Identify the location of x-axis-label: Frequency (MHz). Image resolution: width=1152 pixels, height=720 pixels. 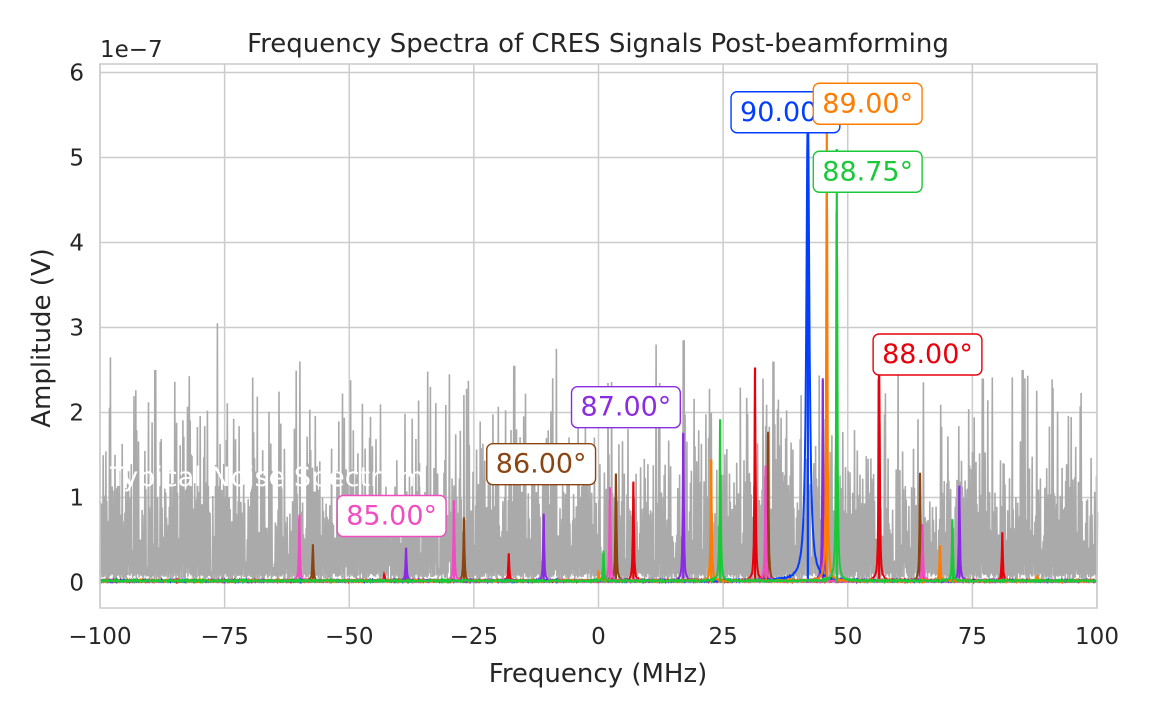
(598, 674).